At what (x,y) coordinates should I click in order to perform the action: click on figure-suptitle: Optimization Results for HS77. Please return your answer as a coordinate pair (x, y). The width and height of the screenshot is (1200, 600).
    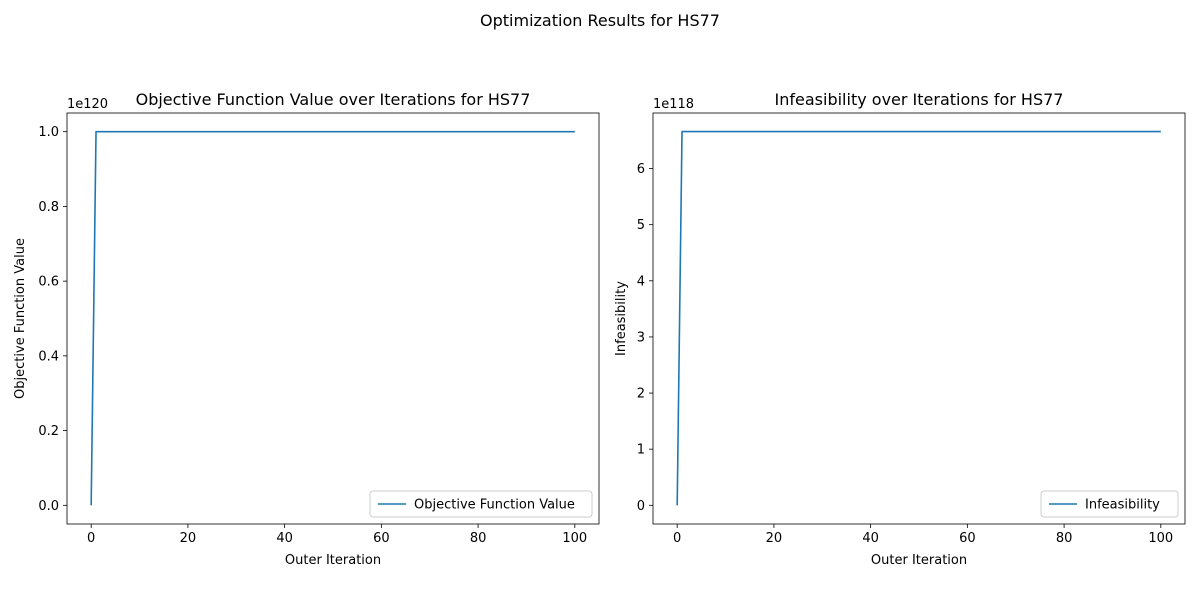
    Looking at the image, I should click on (600, 20).